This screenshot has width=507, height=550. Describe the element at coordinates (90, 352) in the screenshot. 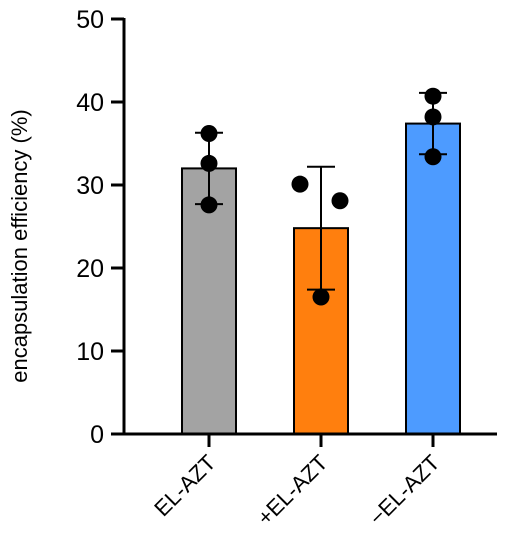

I see `y-tick-label: 10` at that location.